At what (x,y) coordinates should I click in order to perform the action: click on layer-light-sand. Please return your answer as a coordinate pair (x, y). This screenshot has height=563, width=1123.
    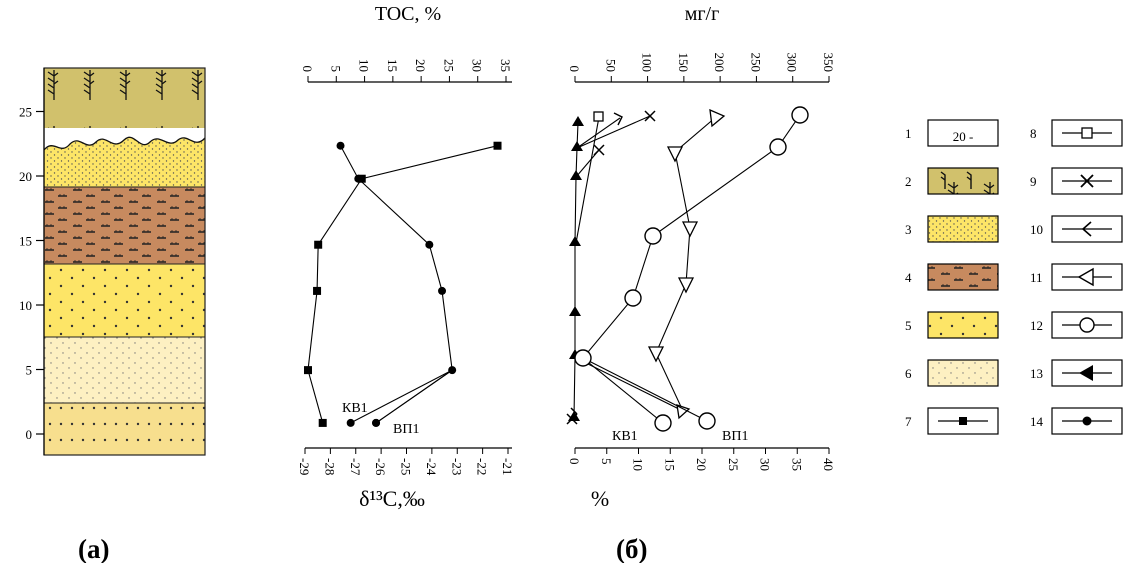
    Looking at the image, I should click on (124, 429).